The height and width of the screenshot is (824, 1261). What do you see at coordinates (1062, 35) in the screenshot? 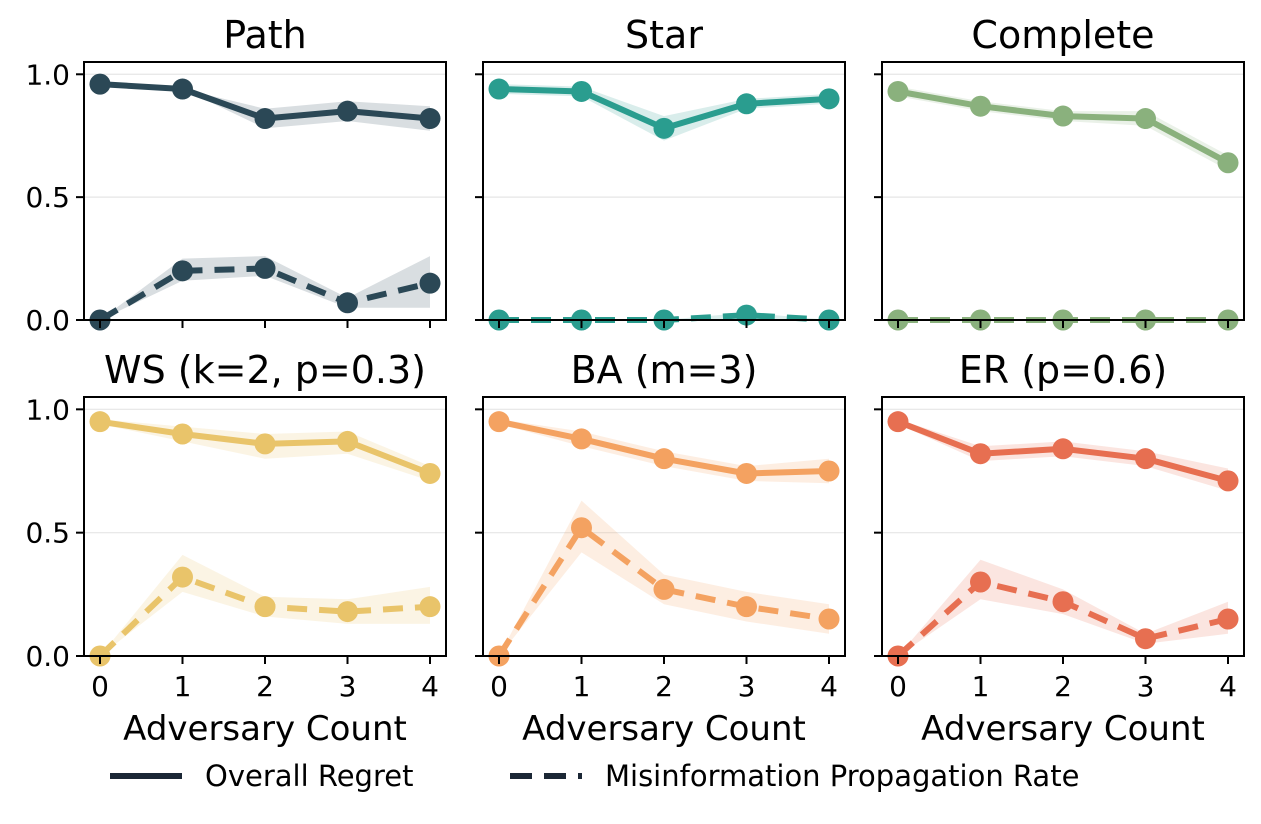
I see `subplot-title: Complete` at bounding box center [1062, 35].